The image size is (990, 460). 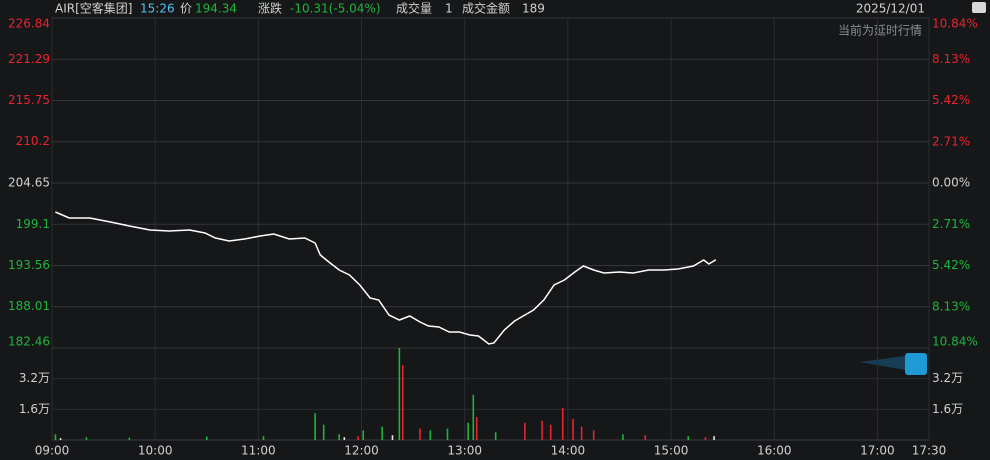 What do you see at coordinates (361, 451) in the screenshot?
I see `x-tick-label: 12:00` at bounding box center [361, 451].